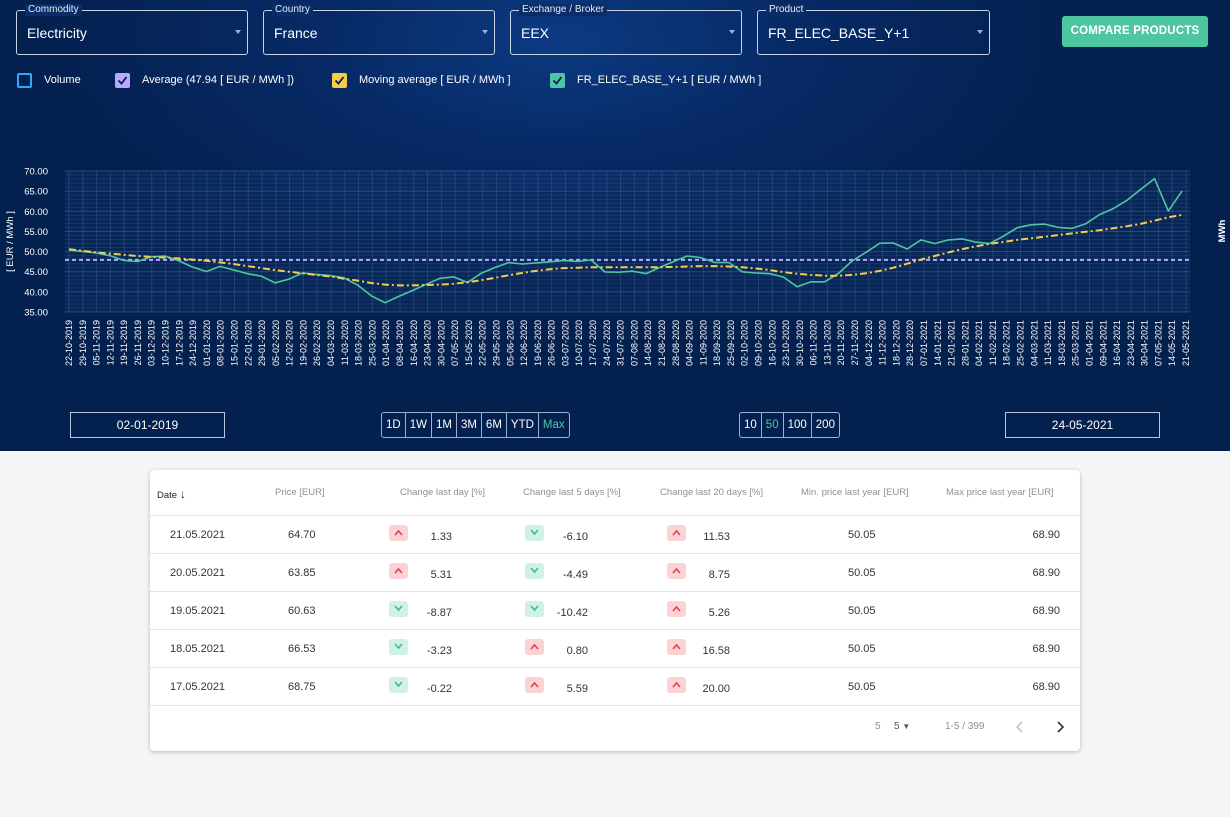 The image size is (1230, 817). What do you see at coordinates (615, 687) in the screenshot?
I see `table-row: 17.05.2021 68.75 -0.22 5.59 20.00 50.05 68.90` at bounding box center [615, 687].